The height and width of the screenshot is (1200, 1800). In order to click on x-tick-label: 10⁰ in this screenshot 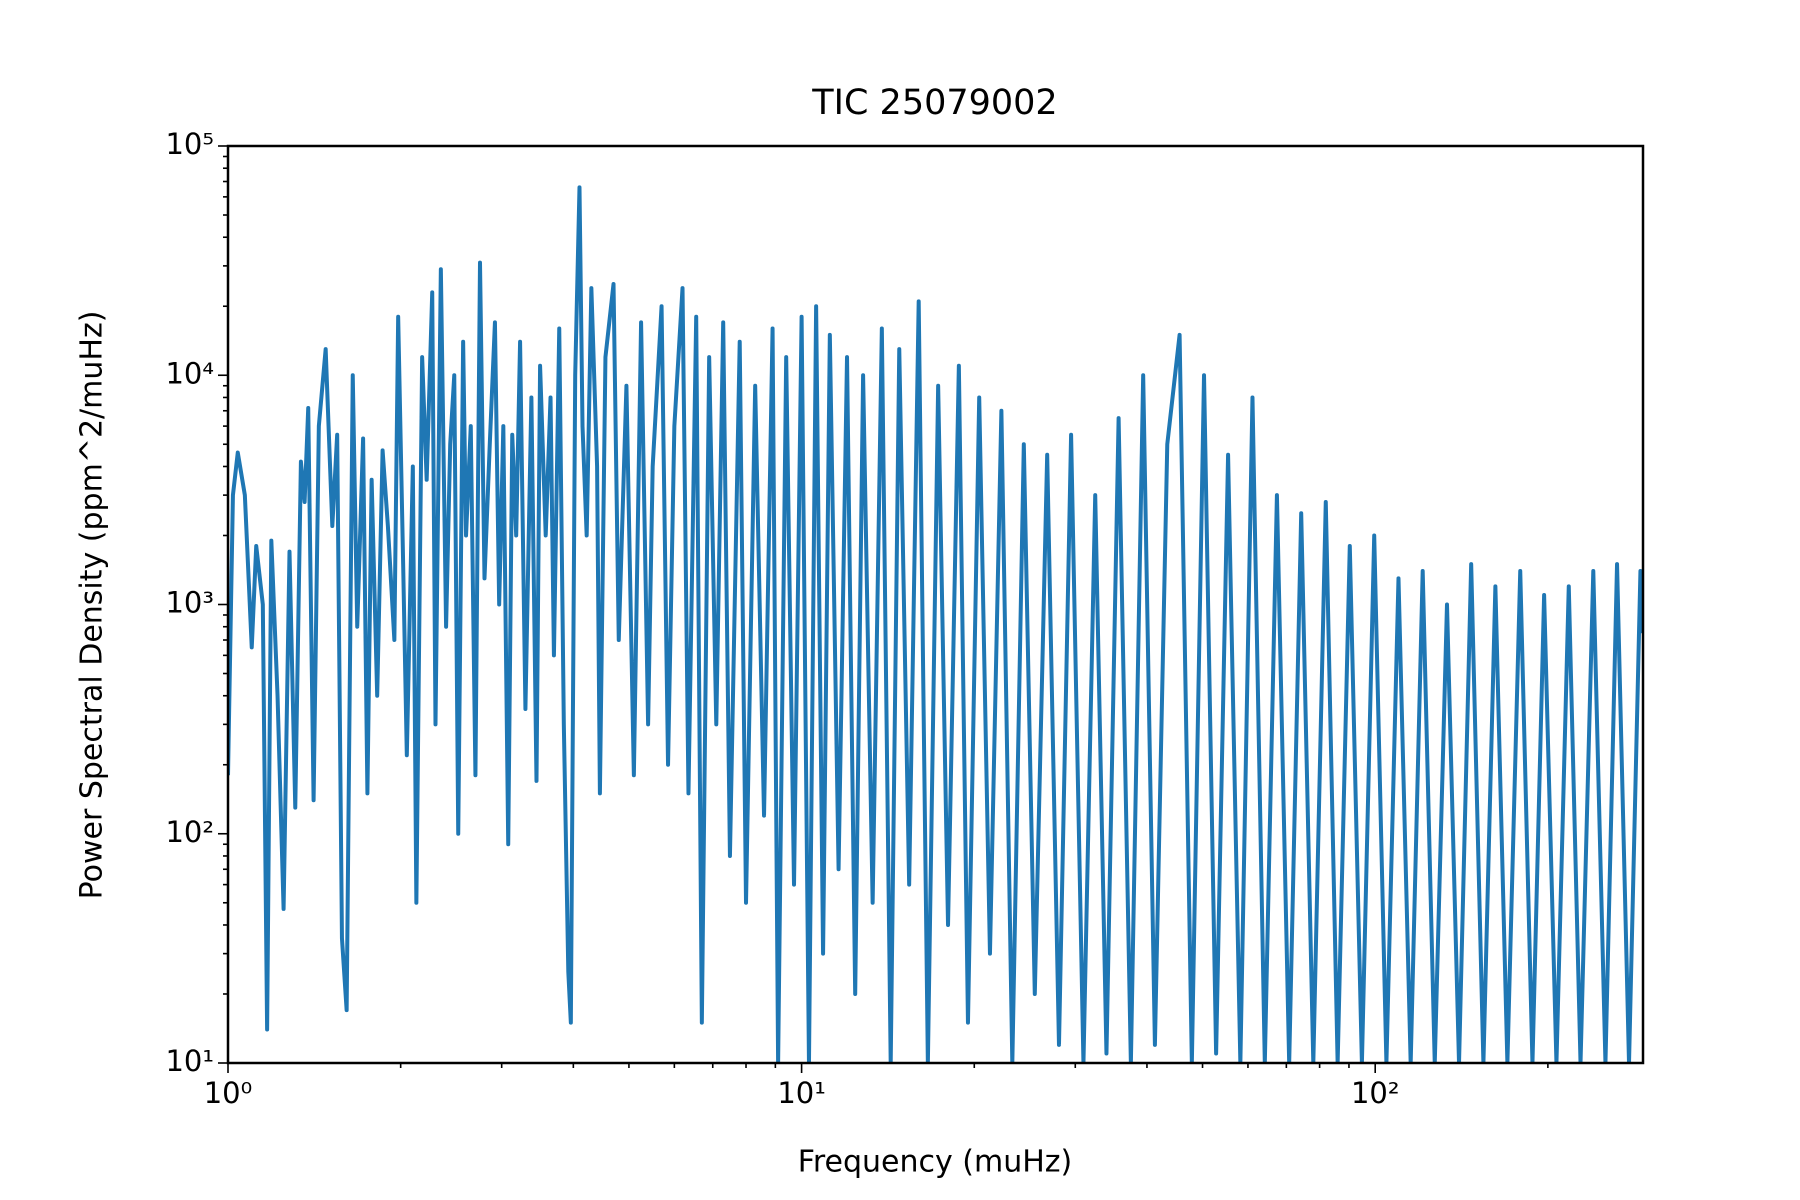, I will do `click(228, 1093)`.